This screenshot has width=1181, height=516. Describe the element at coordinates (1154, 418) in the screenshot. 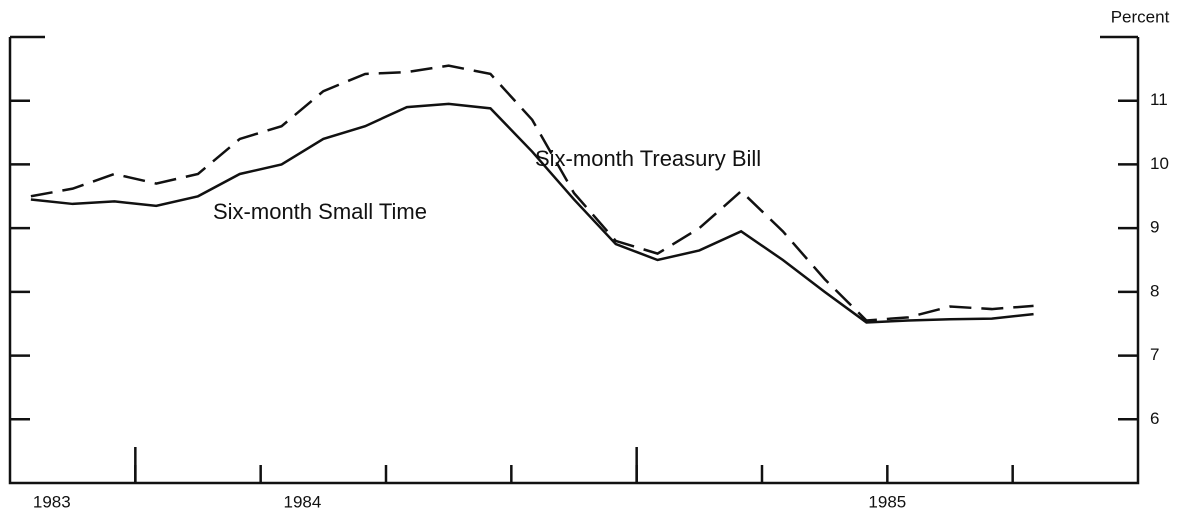

I see `y-tick-label: 6` at that location.